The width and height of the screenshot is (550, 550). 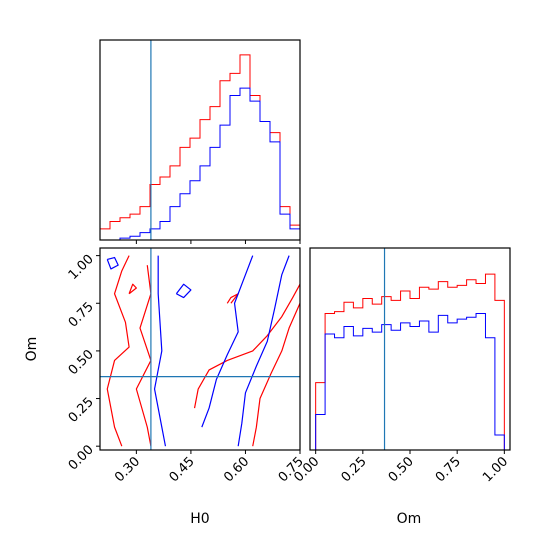 I want to click on h0-histogram-frame, so click(x=200, y=140).